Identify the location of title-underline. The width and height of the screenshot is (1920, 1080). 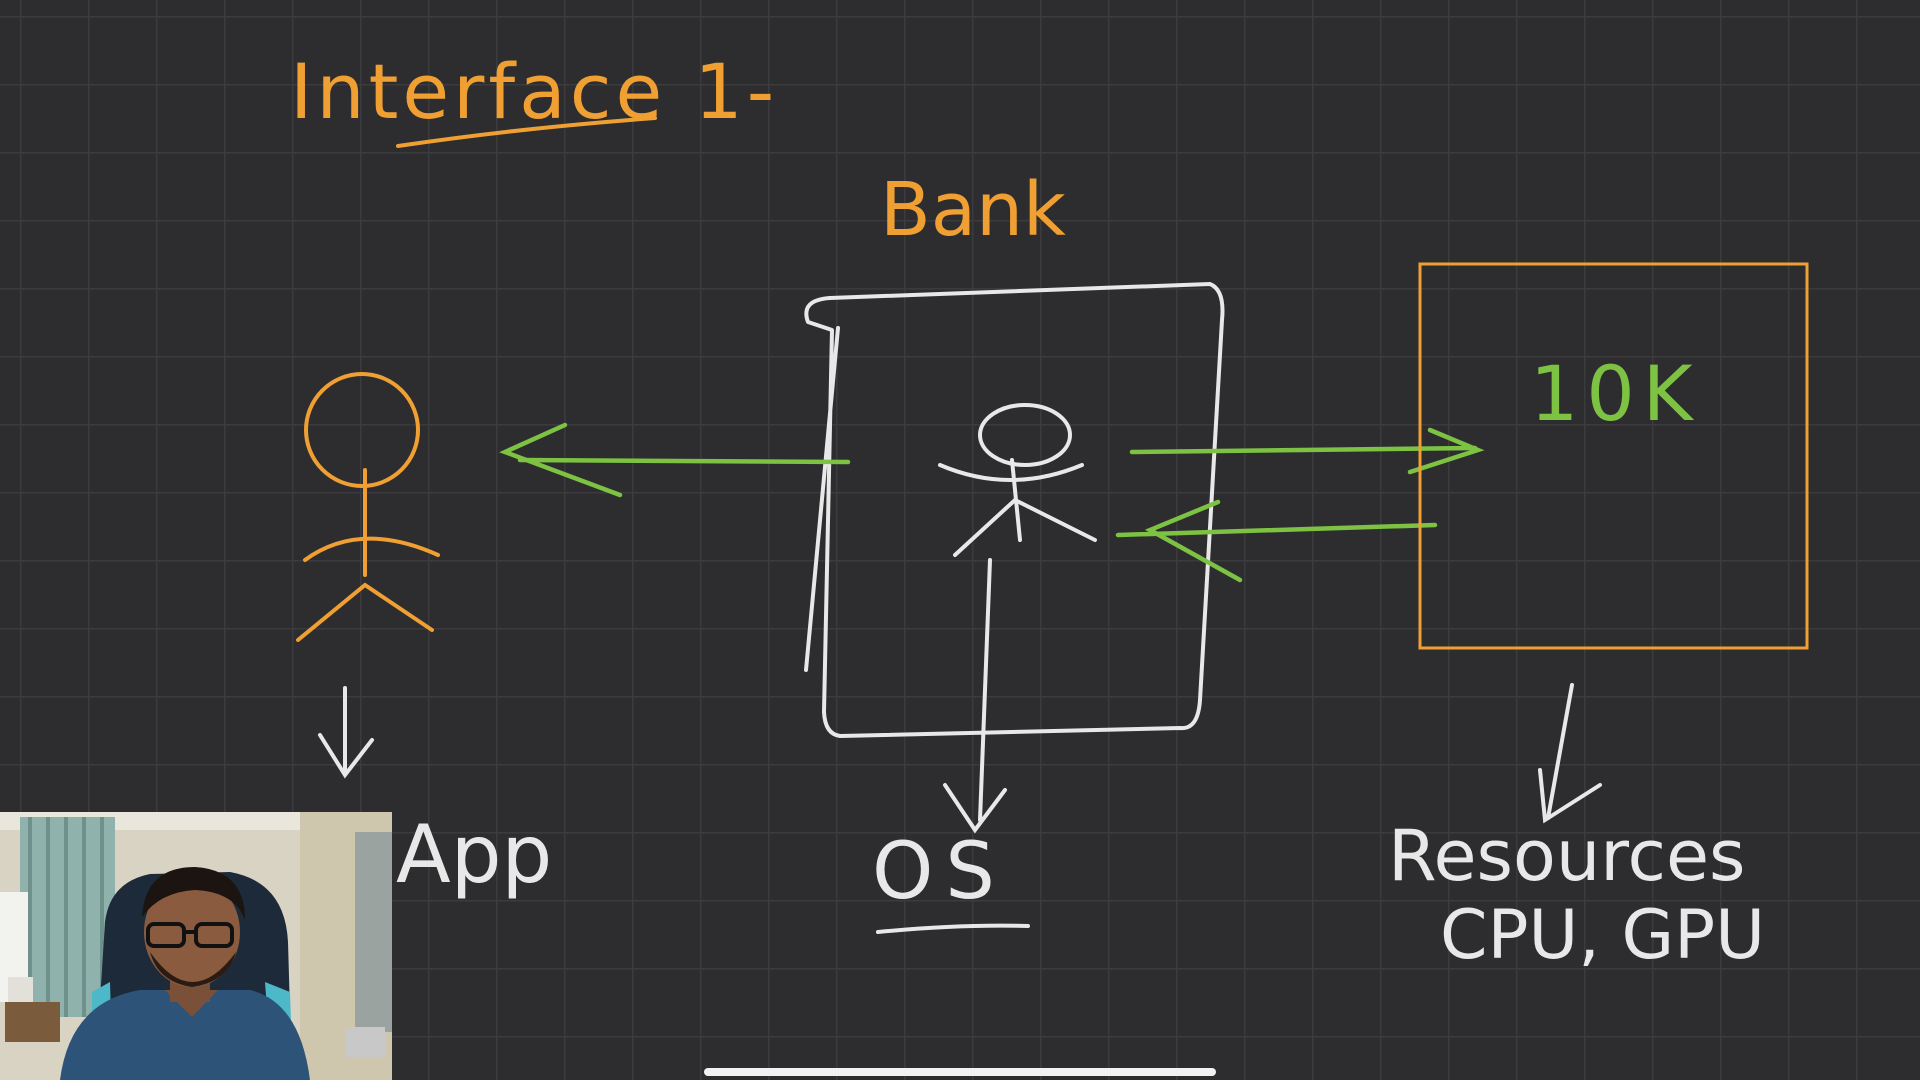
(526, 132).